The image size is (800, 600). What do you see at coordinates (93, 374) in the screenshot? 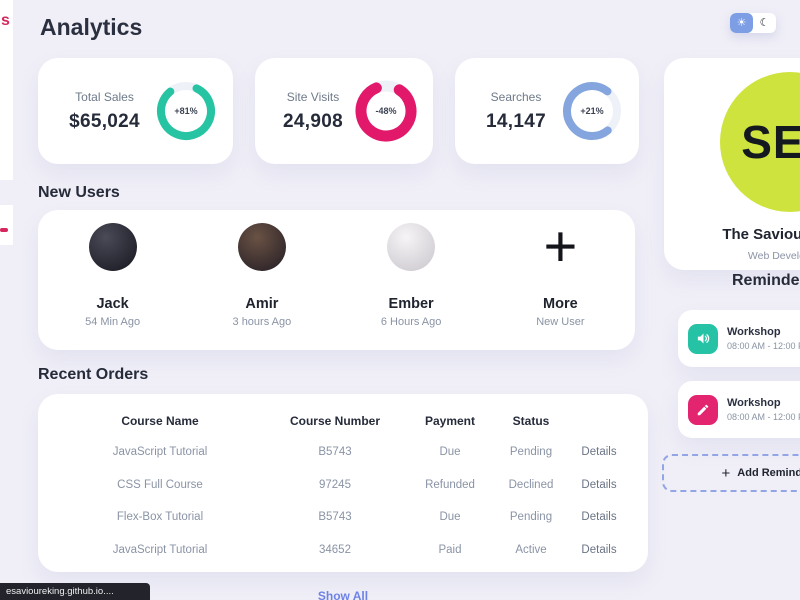
I see `recent-orders-heading: Recent Orders` at bounding box center [93, 374].